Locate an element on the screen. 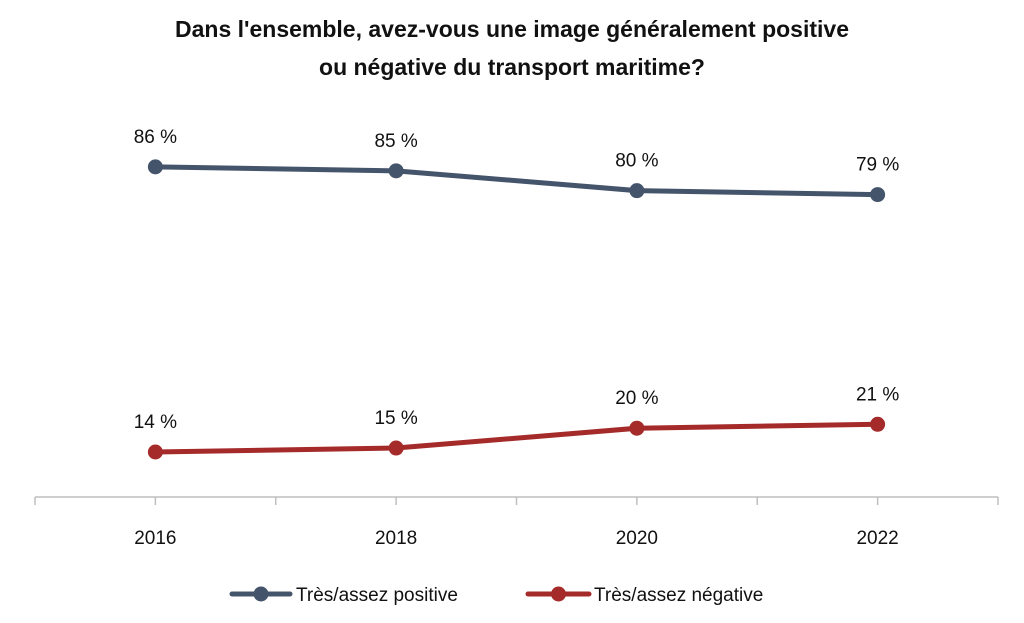  data-label: 86 % is located at coordinates (155, 137).